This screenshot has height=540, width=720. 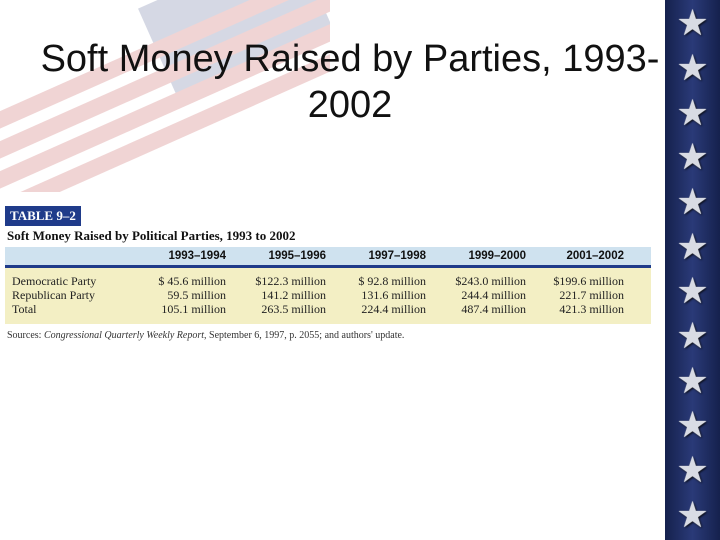 I want to click on table-cell: 131.6 million, so click(x=393, y=295).